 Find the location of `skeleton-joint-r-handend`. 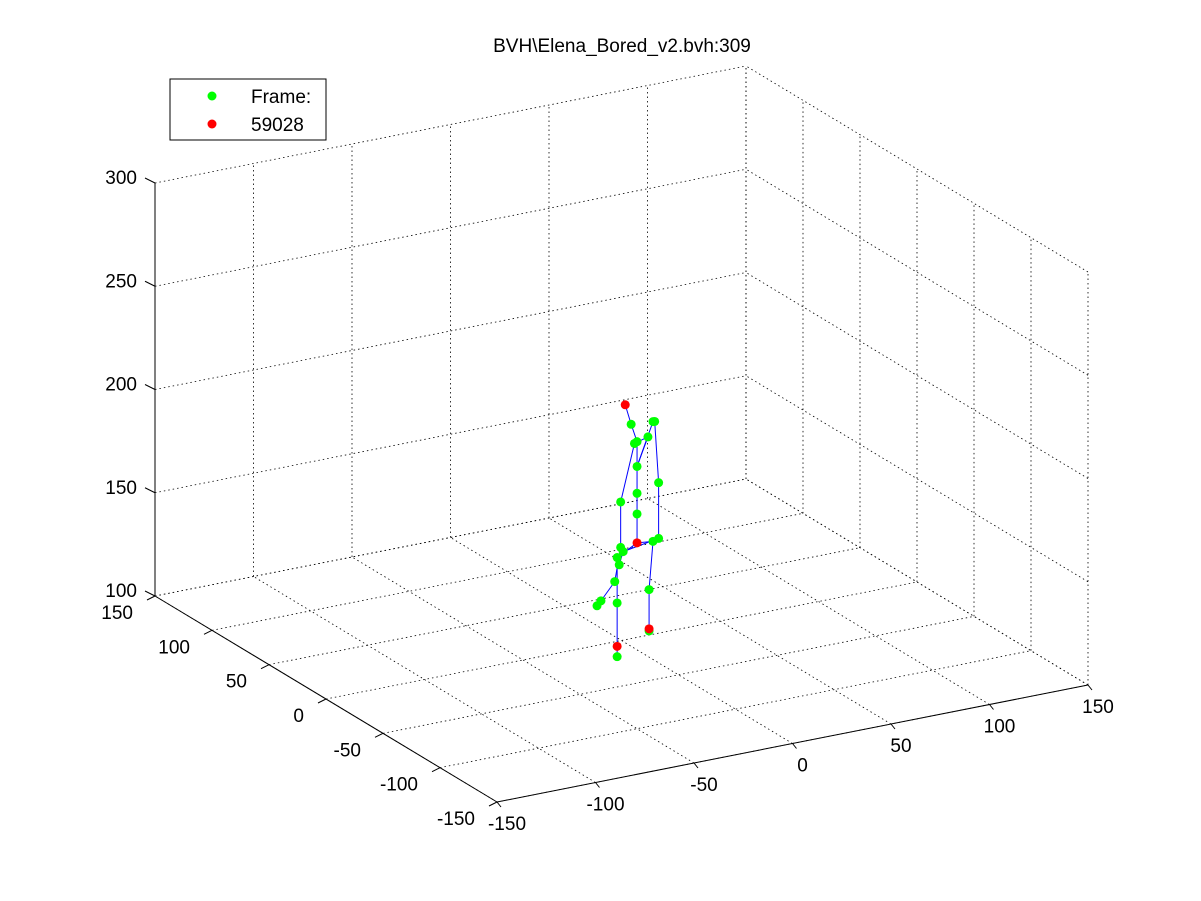

skeleton-joint-r-handend is located at coordinates (615, 582).